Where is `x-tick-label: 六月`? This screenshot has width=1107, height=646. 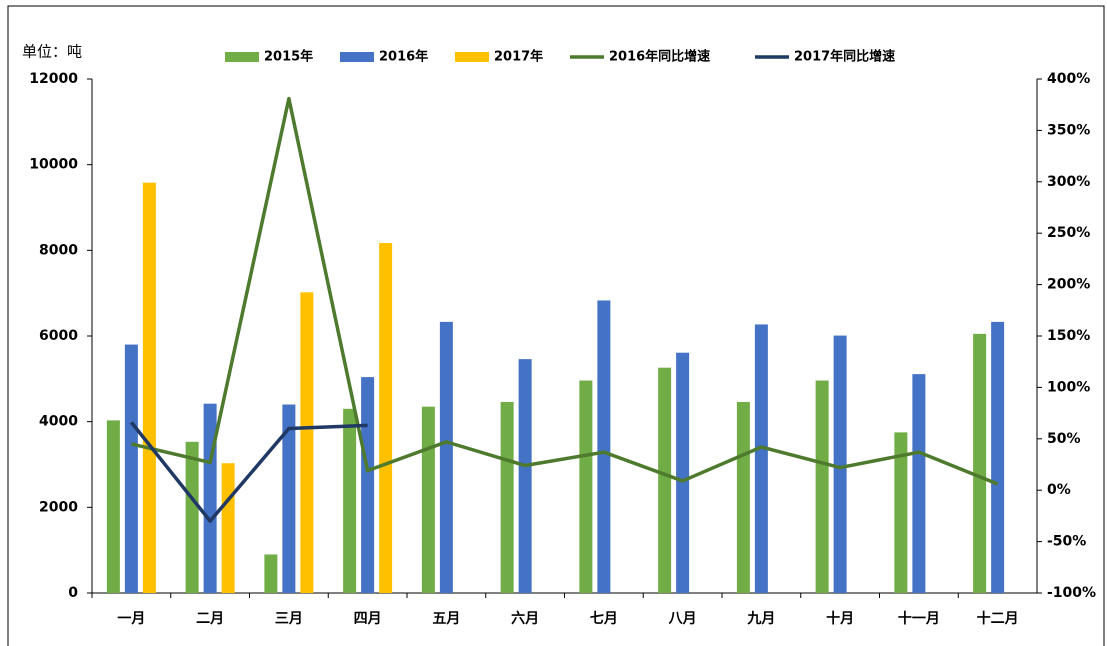 x-tick-label: 六月 is located at coordinates (525, 618).